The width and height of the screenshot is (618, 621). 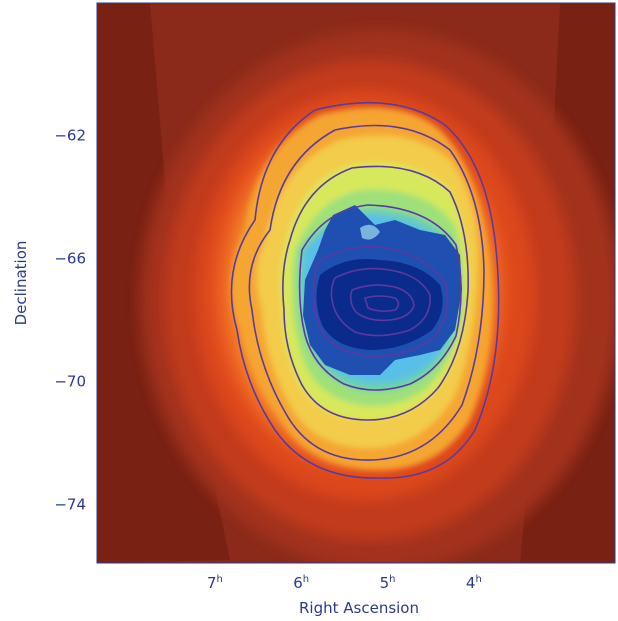 What do you see at coordinates (70, 505) in the screenshot?
I see `y-tick-label: −74` at bounding box center [70, 505].